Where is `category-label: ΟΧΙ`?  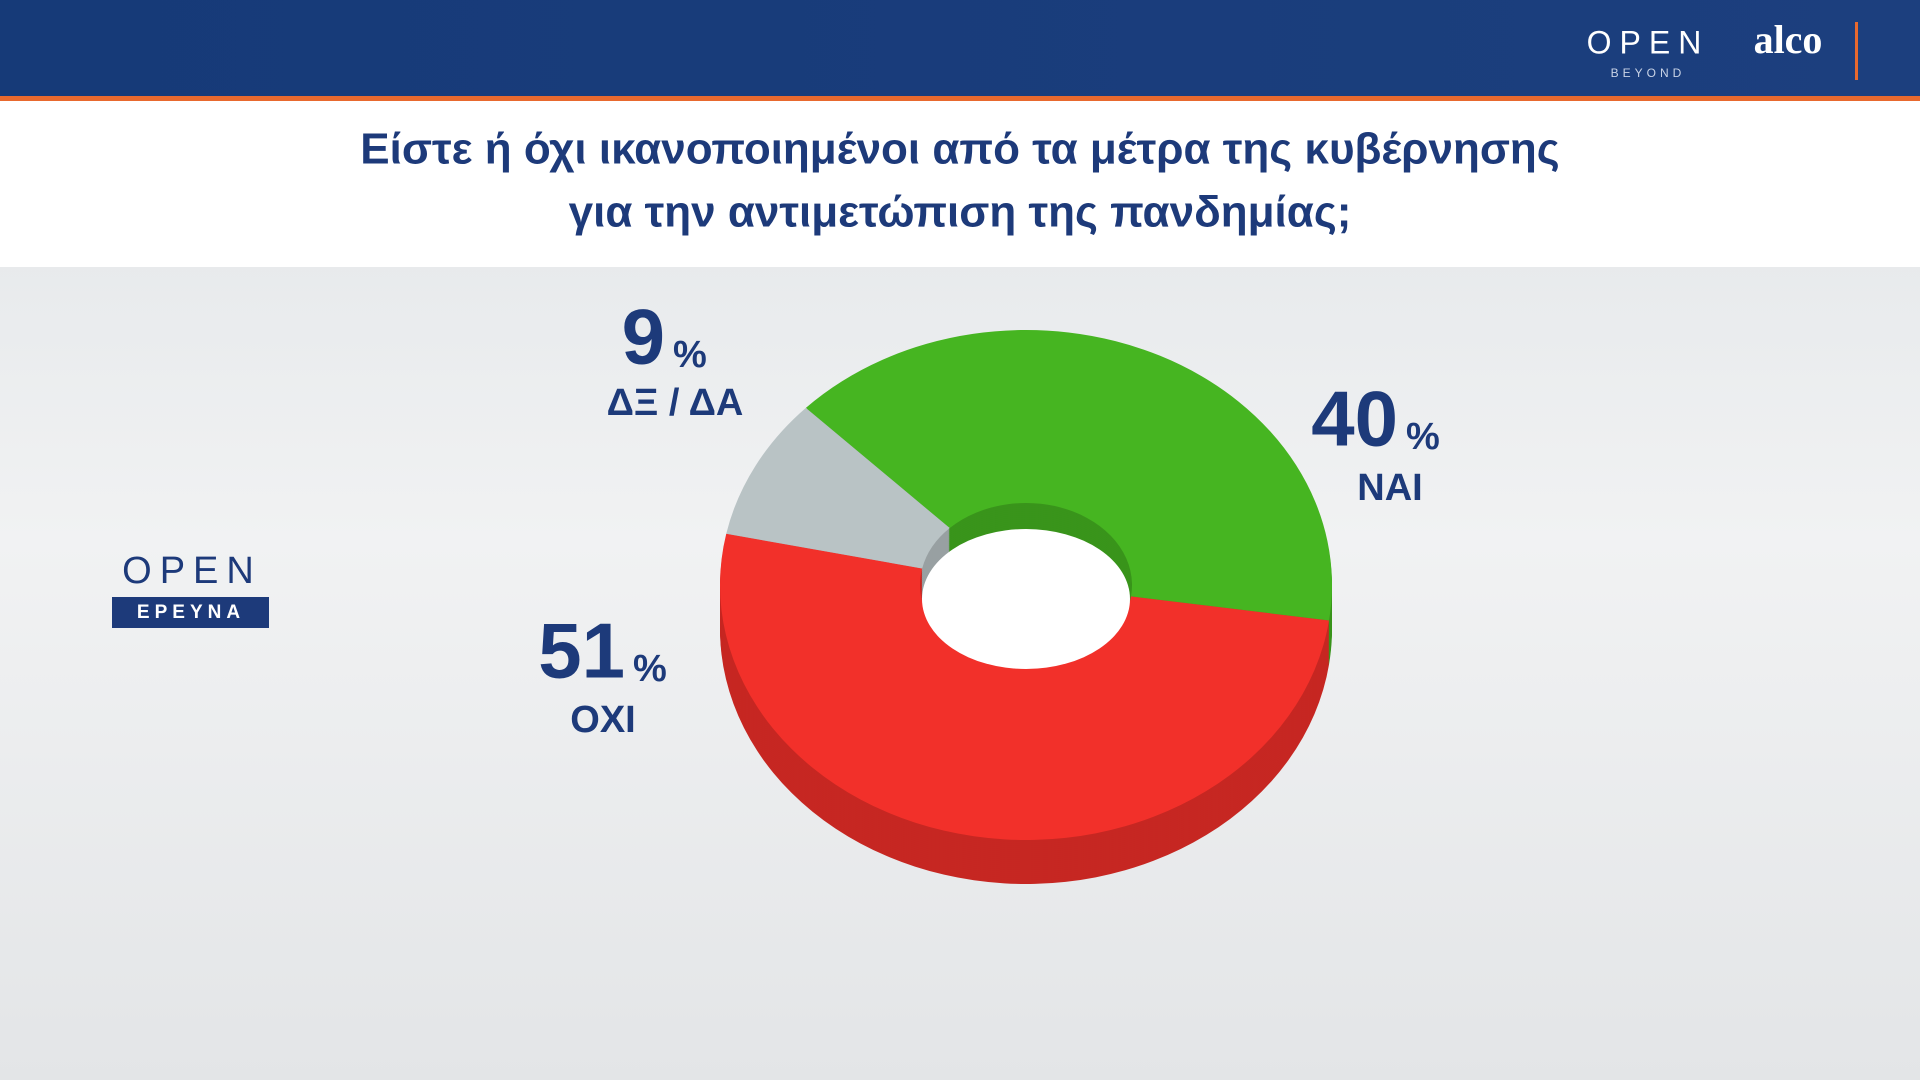
category-label: ΟΧΙ is located at coordinates (602, 720).